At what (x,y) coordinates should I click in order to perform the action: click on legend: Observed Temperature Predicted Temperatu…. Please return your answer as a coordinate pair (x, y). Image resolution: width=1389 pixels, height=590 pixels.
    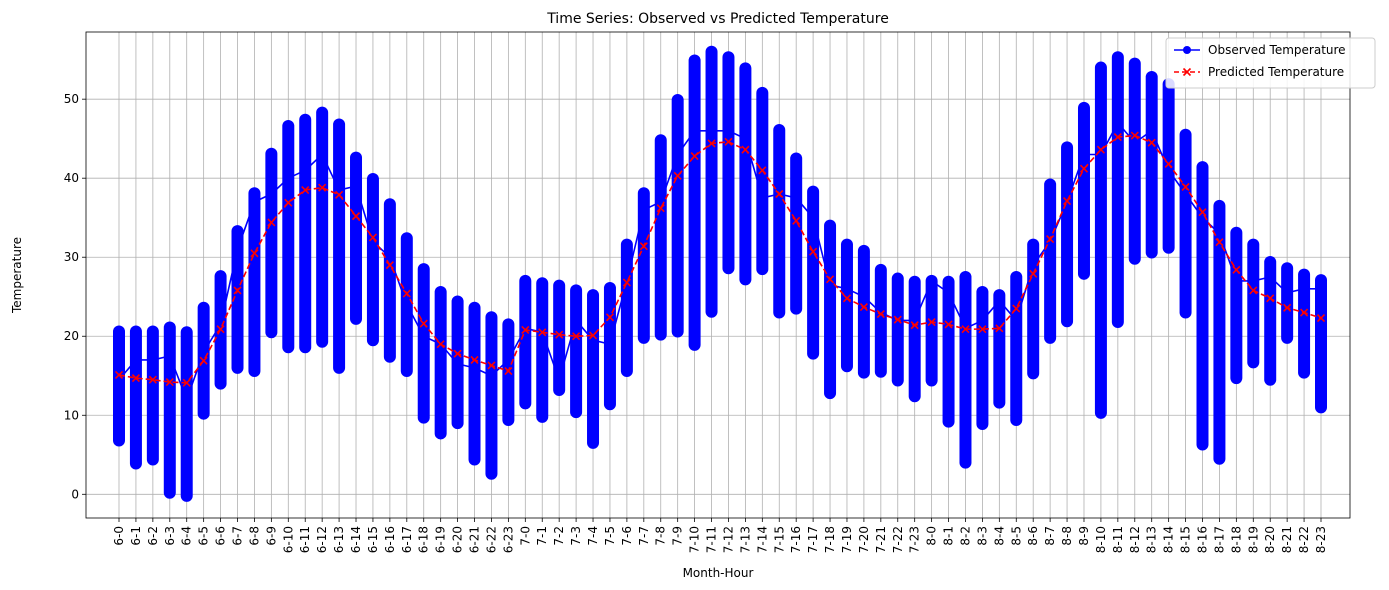
    Looking at the image, I should click on (1270, 63).